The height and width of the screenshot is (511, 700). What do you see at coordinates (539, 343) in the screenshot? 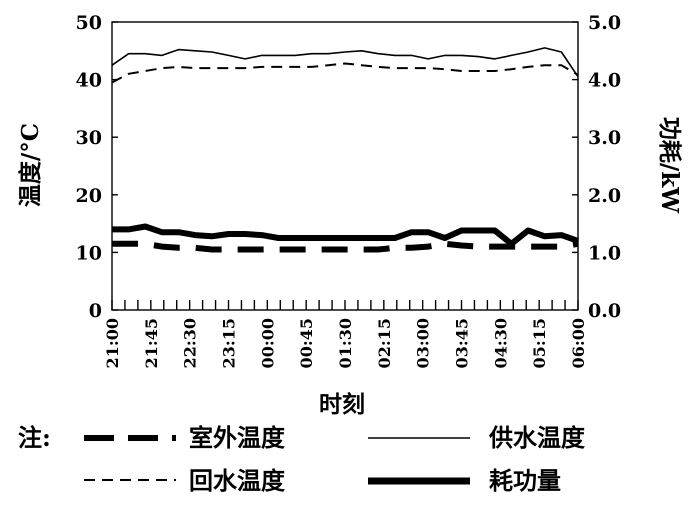
I see `x-tick-label: 05:15` at bounding box center [539, 343].